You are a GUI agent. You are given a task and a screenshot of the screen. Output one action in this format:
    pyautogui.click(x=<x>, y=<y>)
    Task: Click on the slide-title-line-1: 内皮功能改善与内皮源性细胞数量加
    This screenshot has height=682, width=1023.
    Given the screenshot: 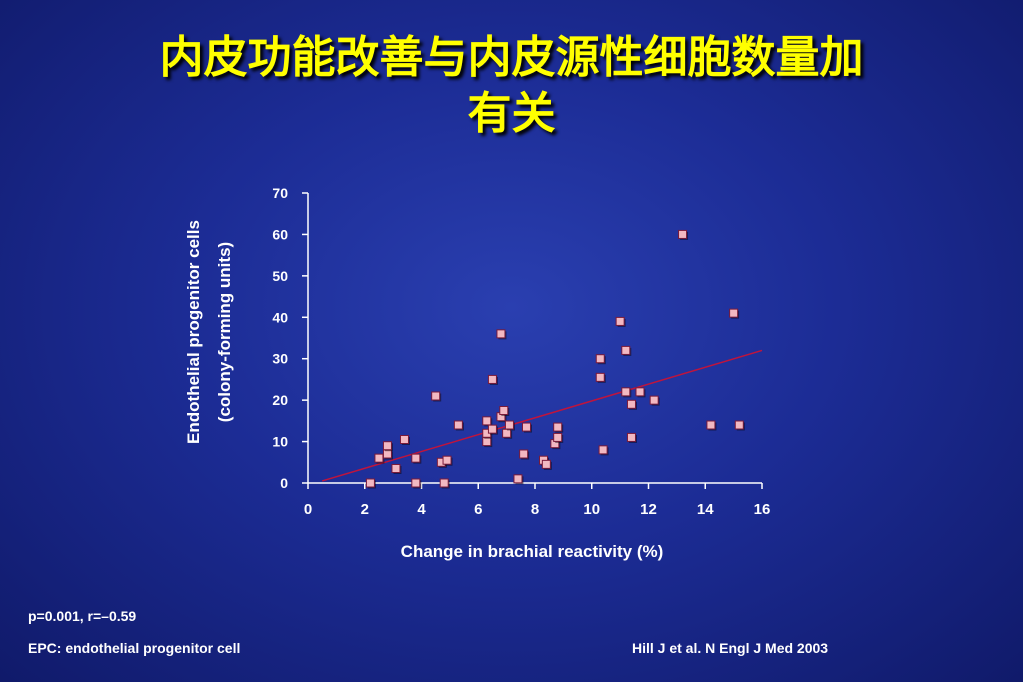 What is the action you would take?
    pyautogui.click(x=511, y=57)
    